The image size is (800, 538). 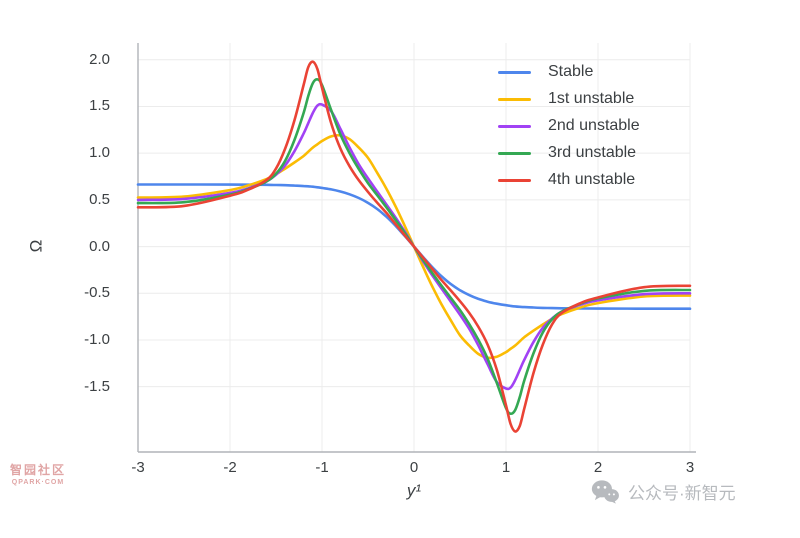 What do you see at coordinates (99, 246) in the screenshot?
I see `y-tick-label: 0.0` at bounding box center [99, 246].